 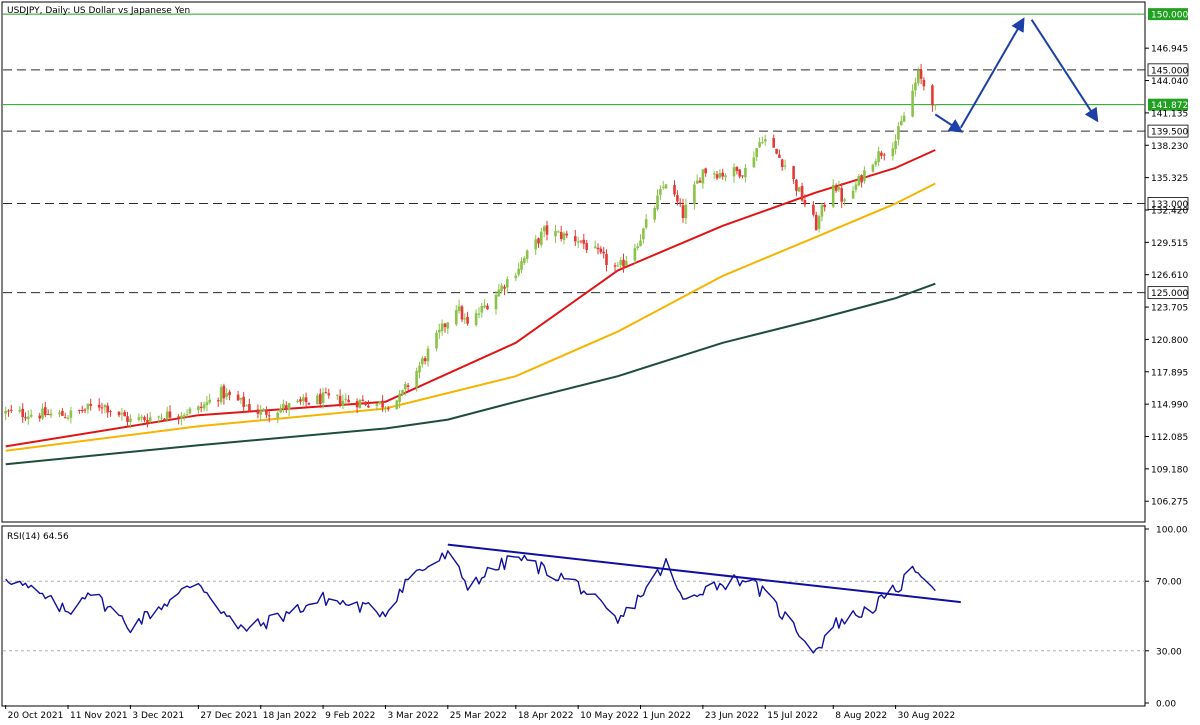 What do you see at coordinates (546, 716) in the screenshot?
I see `time-axis-label: 18 Apr 2022` at bounding box center [546, 716].